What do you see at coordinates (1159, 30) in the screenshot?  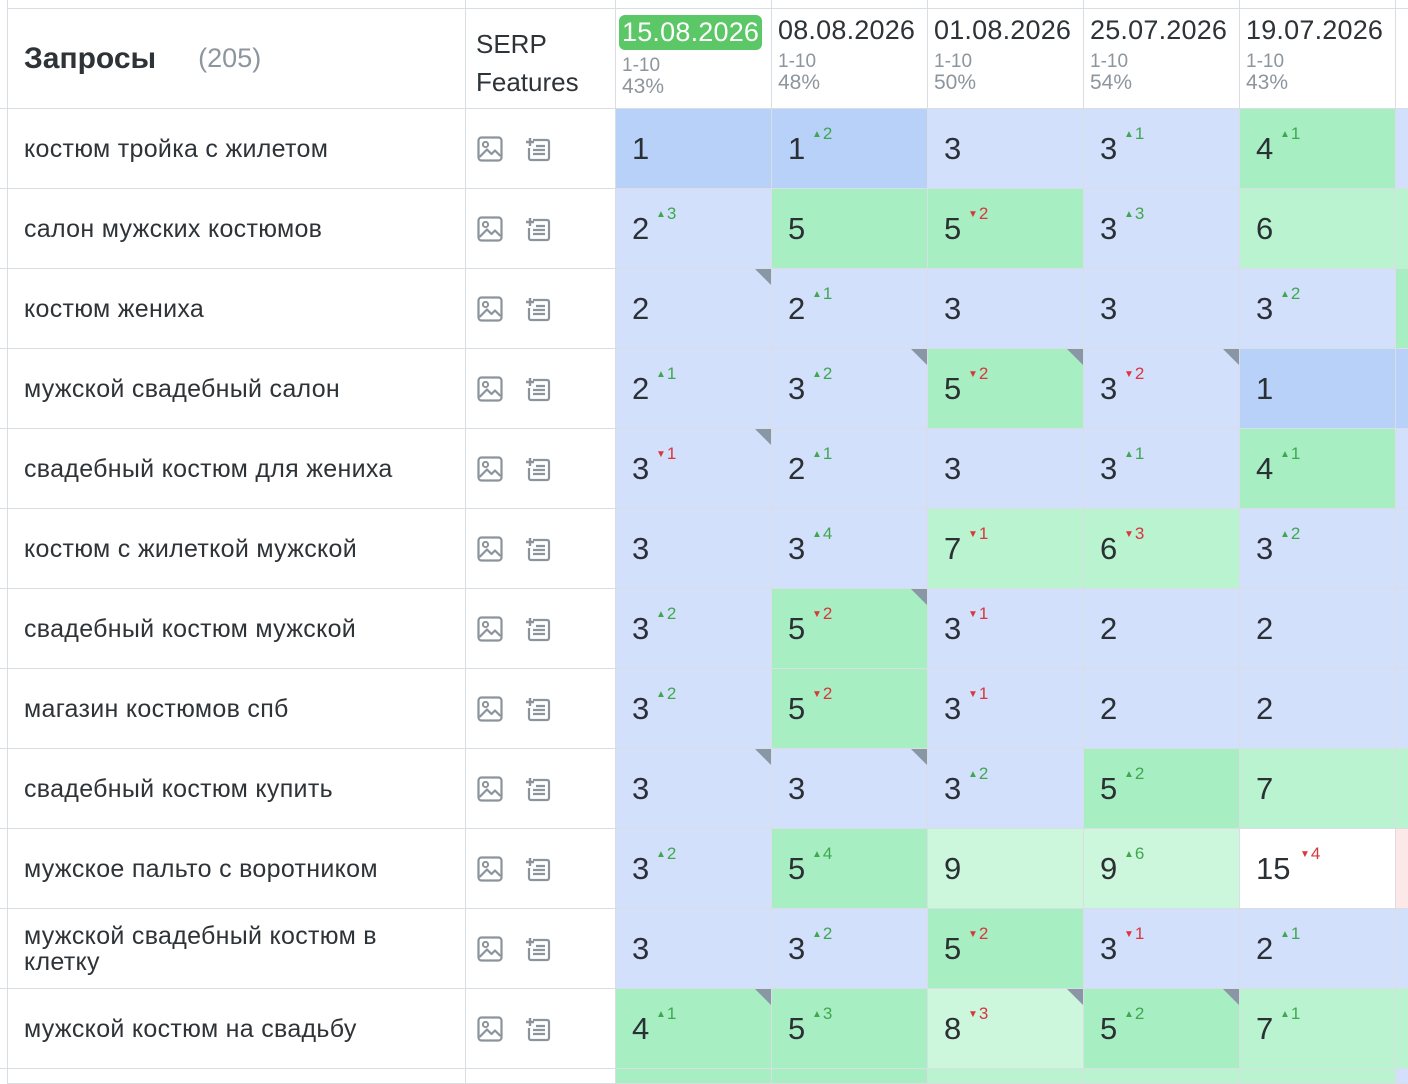 I see `date-label: 25.07.2026` at bounding box center [1159, 30].